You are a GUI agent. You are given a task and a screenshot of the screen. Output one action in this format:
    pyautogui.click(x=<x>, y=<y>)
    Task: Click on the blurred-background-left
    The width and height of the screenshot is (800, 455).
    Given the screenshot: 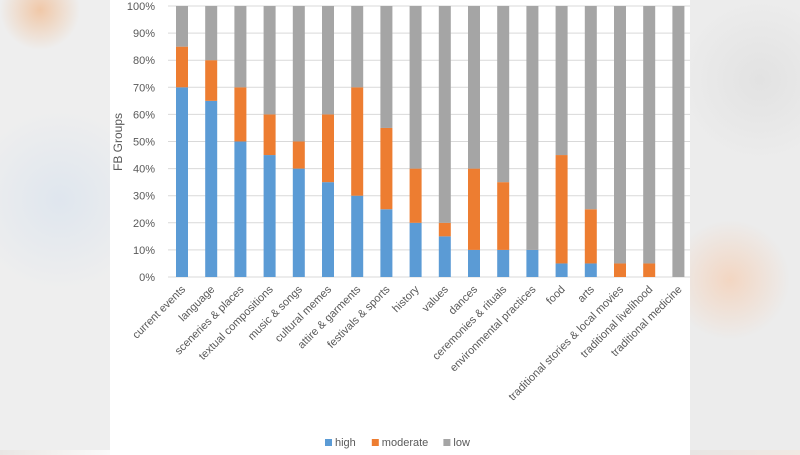 What is the action you would take?
    pyautogui.click(x=55, y=225)
    